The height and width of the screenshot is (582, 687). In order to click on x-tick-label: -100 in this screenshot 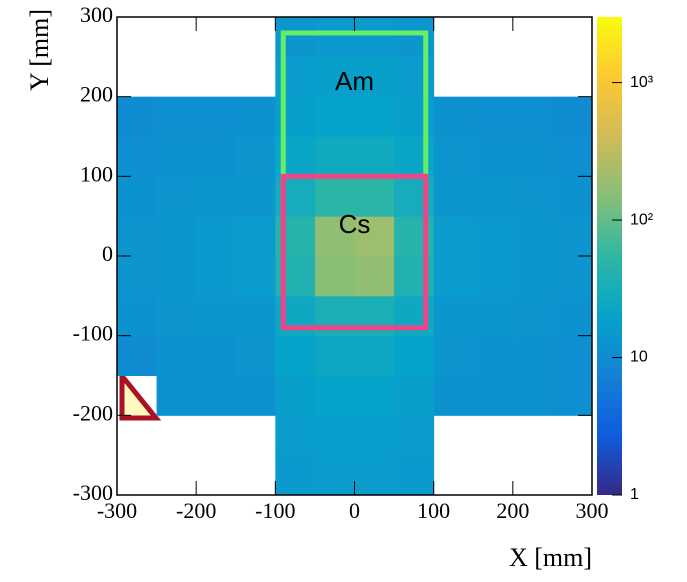, I will do `click(275, 510)`.